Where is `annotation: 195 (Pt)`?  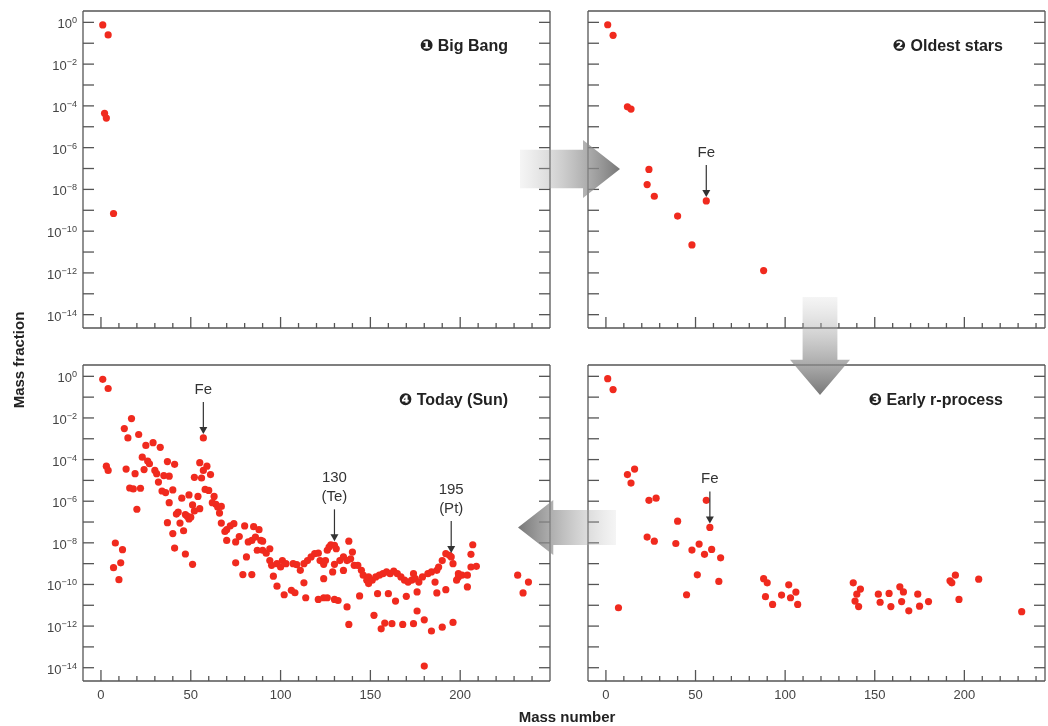
annotation: 195 (Pt) is located at coordinates (451, 497).